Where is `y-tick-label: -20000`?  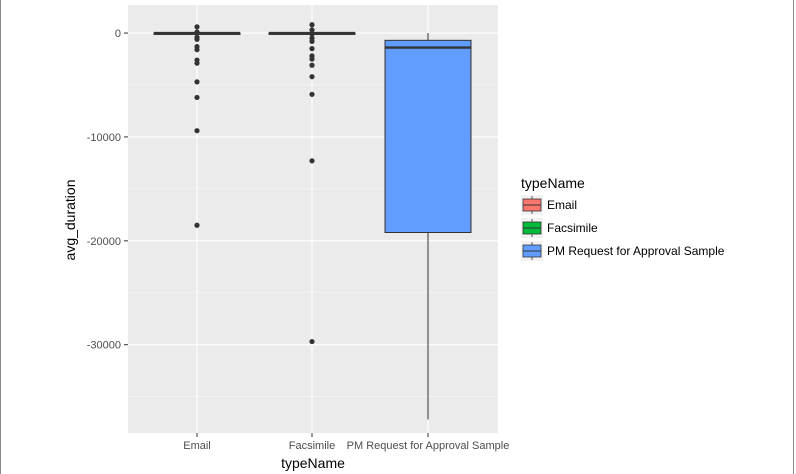 y-tick-label: -20000 is located at coordinates (104, 242).